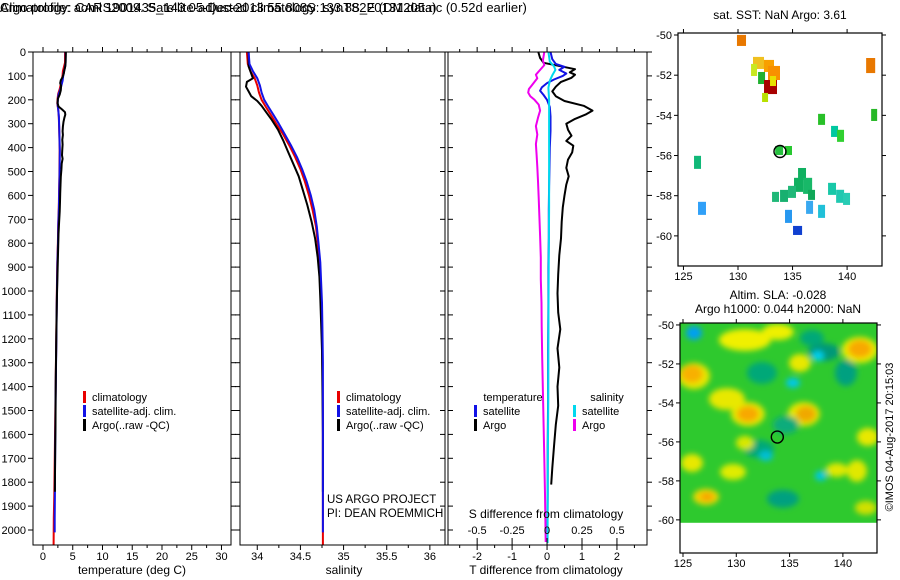  What do you see at coordinates (14, 340) in the screenshot?
I see `depth-tick-label: 1200` at bounding box center [14, 340].